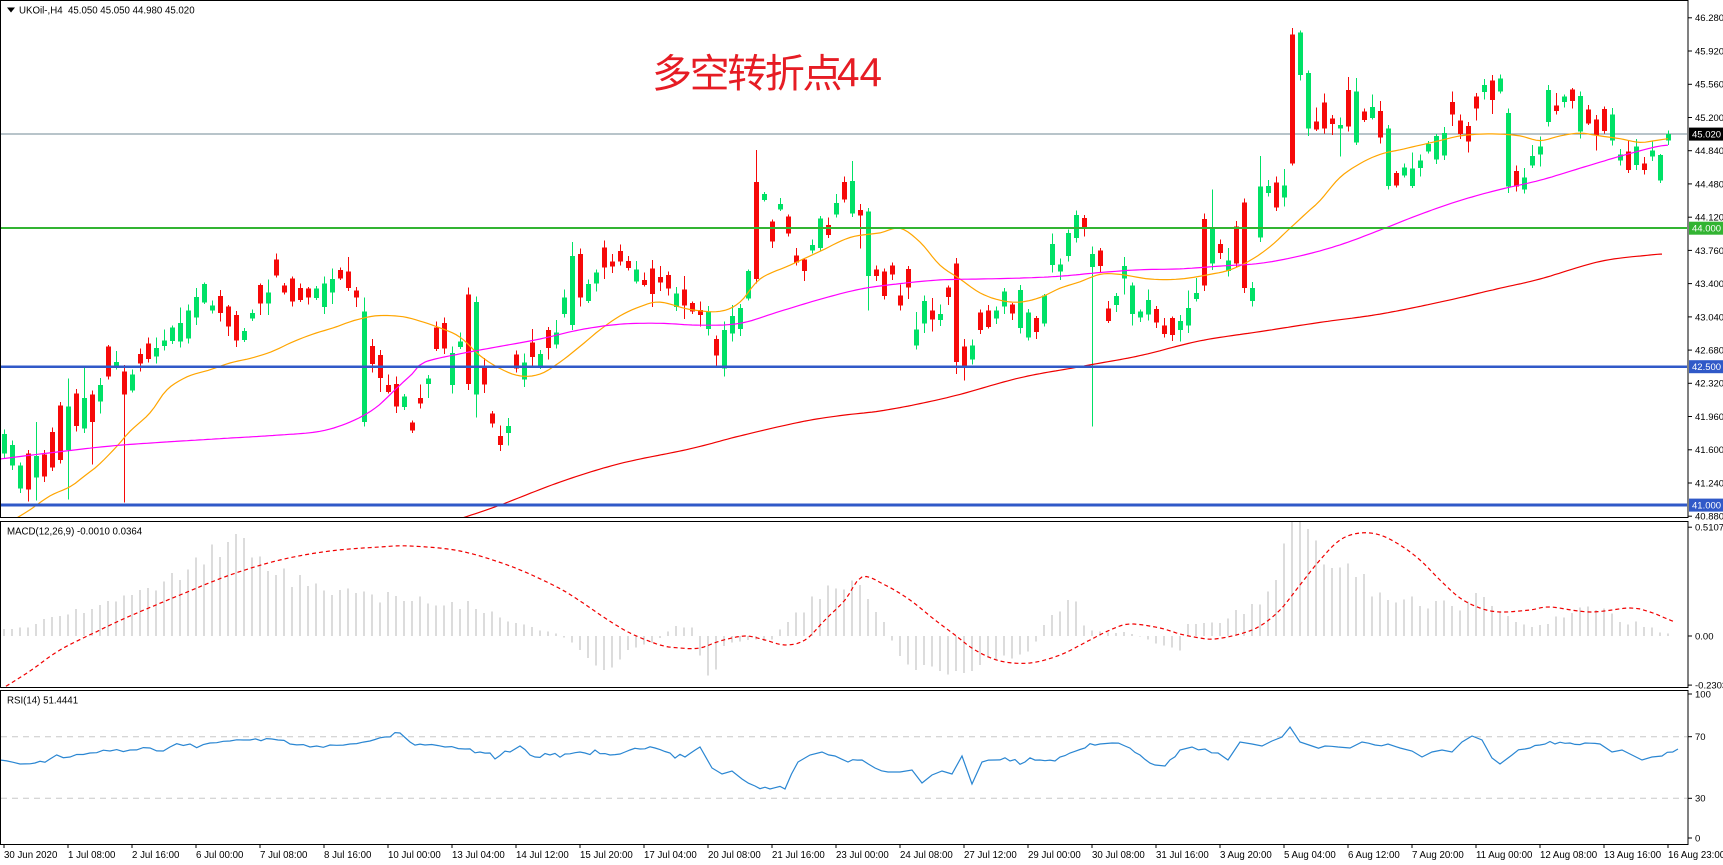 Image resolution: width=1723 pixels, height=865 pixels. I want to click on svg-text: 44.000, so click(1706, 229).